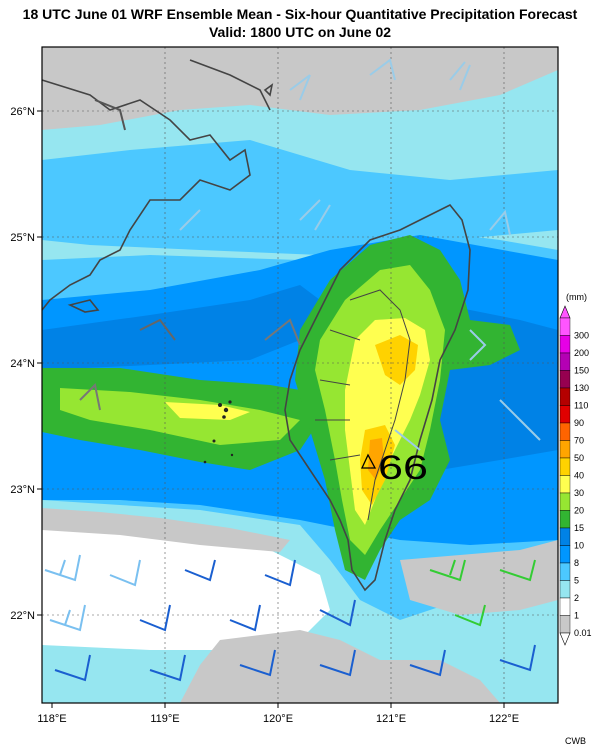 This screenshot has height=750, width=600. What do you see at coordinates (576, 563) in the screenshot?
I see `legend-level-label: 8` at bounding box center [576, 563].